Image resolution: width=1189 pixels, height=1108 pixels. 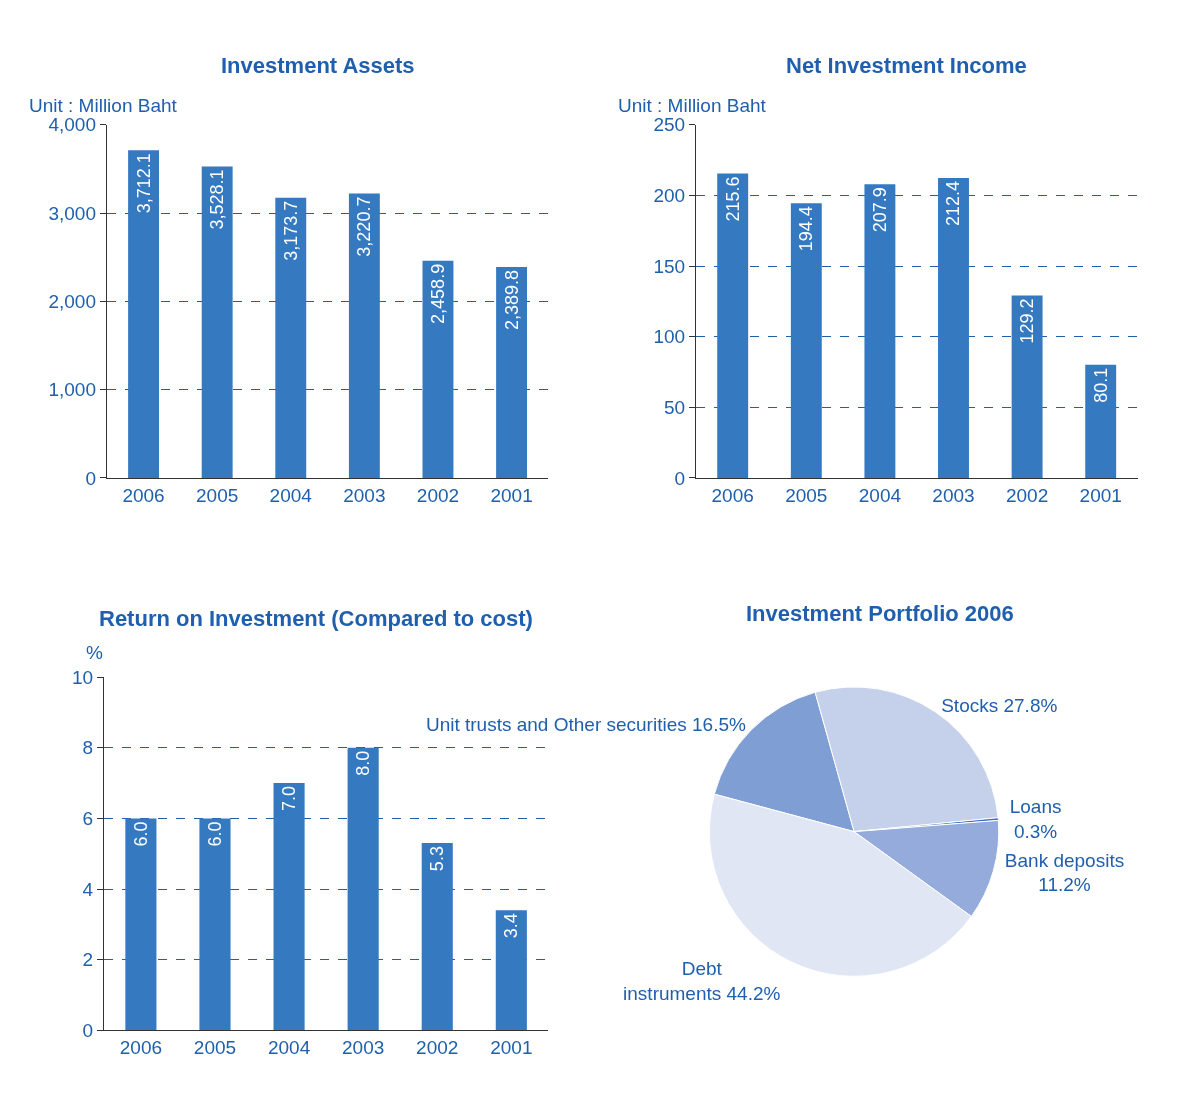 I want to click on data-label: 8.0, so click(x=363, y=763).